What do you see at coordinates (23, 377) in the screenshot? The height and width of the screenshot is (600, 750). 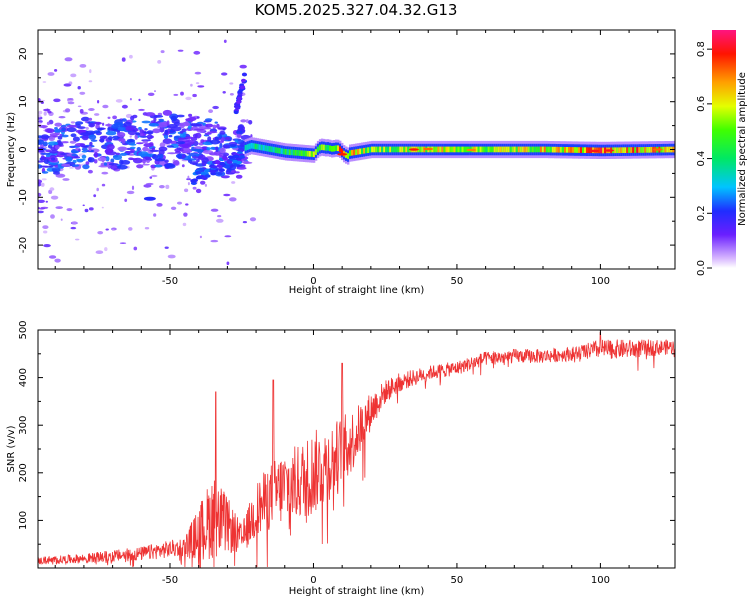 I see `snr-y-tick-label: 400` at bounding box center [23, 377].